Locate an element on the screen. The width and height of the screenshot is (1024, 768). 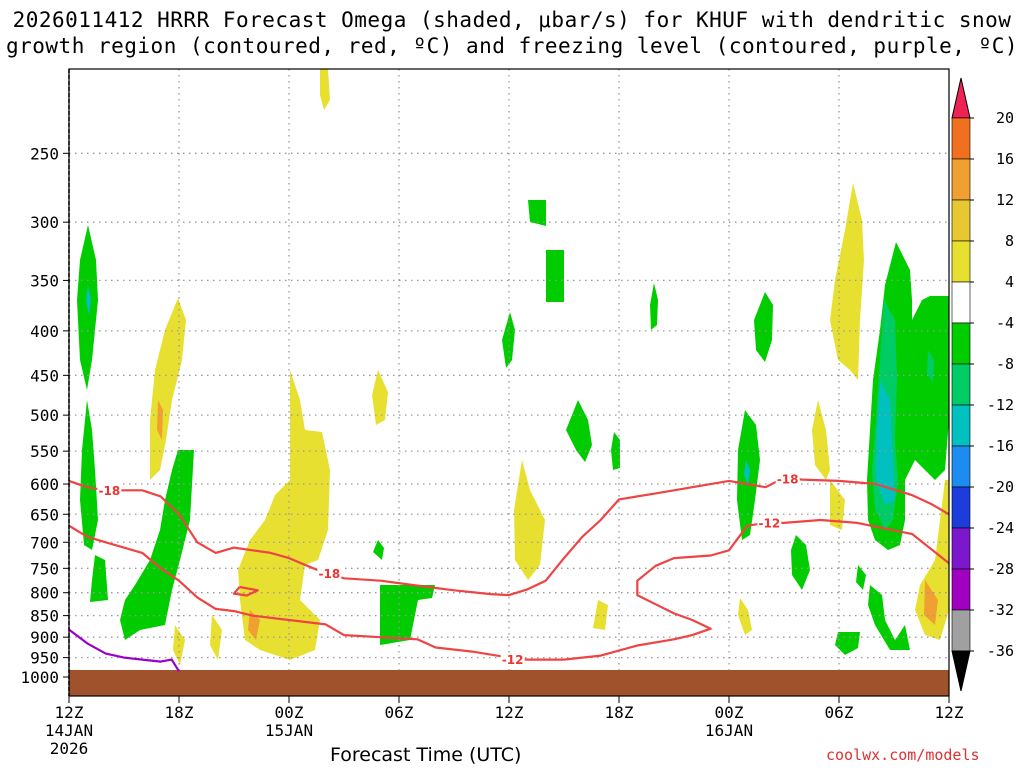
ground-surface is located at coordinates (509, 683).